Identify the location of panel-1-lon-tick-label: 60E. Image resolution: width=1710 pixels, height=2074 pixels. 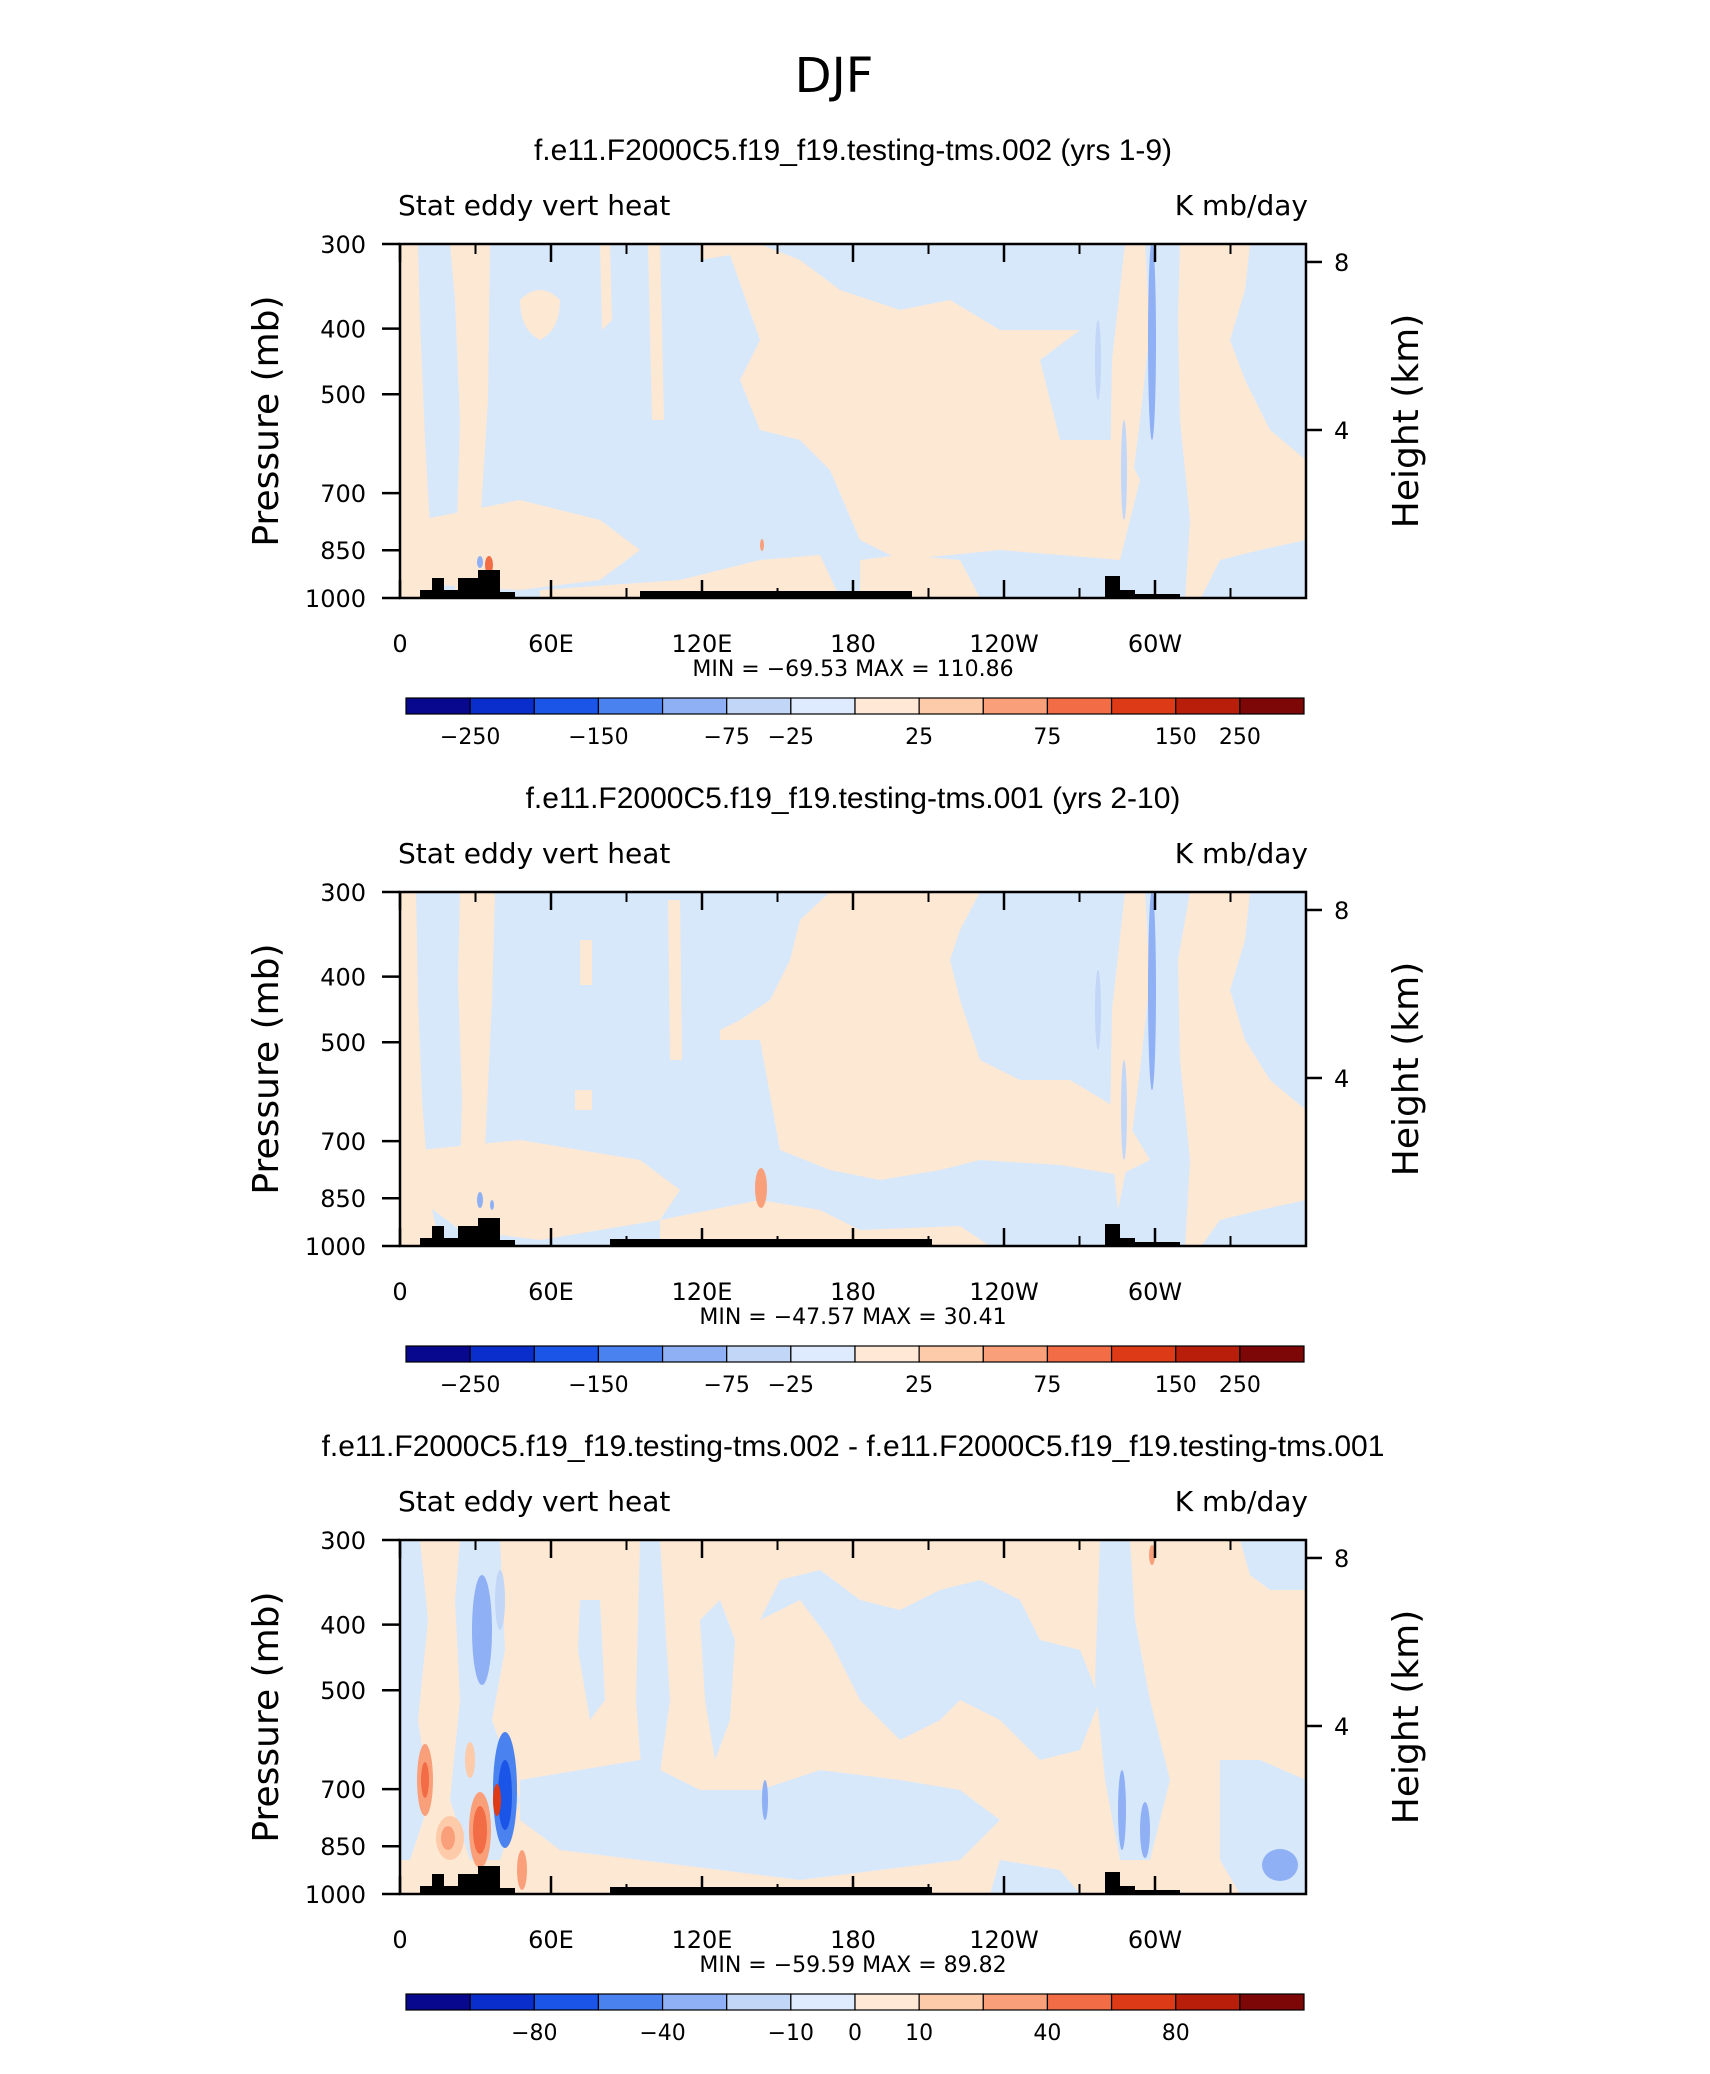
(551, 644).